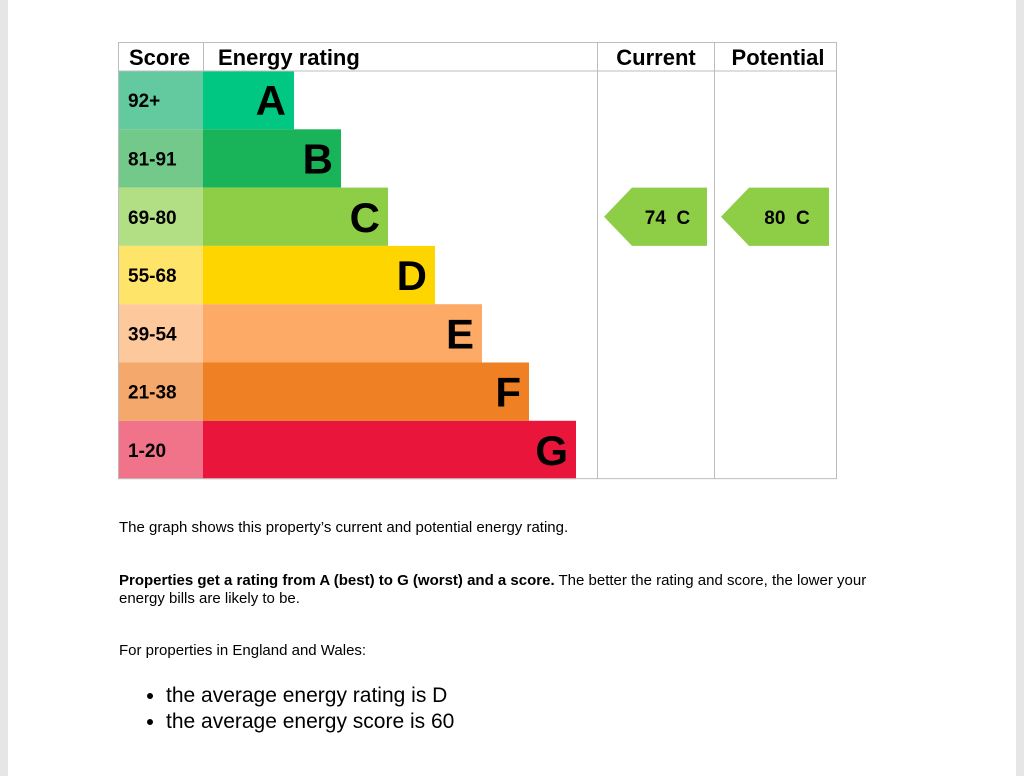  What do you see at coordinates (716, 216) in the screenshot?
I see `arrows-group: 74 C 80 C` at bounding box center [716, 216].